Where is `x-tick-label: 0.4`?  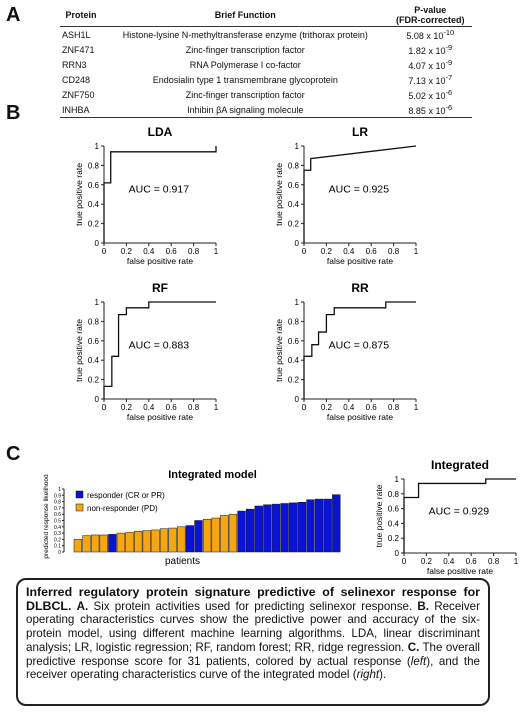 x-tick-label: 0.4 is located at coordinates (349, 251).